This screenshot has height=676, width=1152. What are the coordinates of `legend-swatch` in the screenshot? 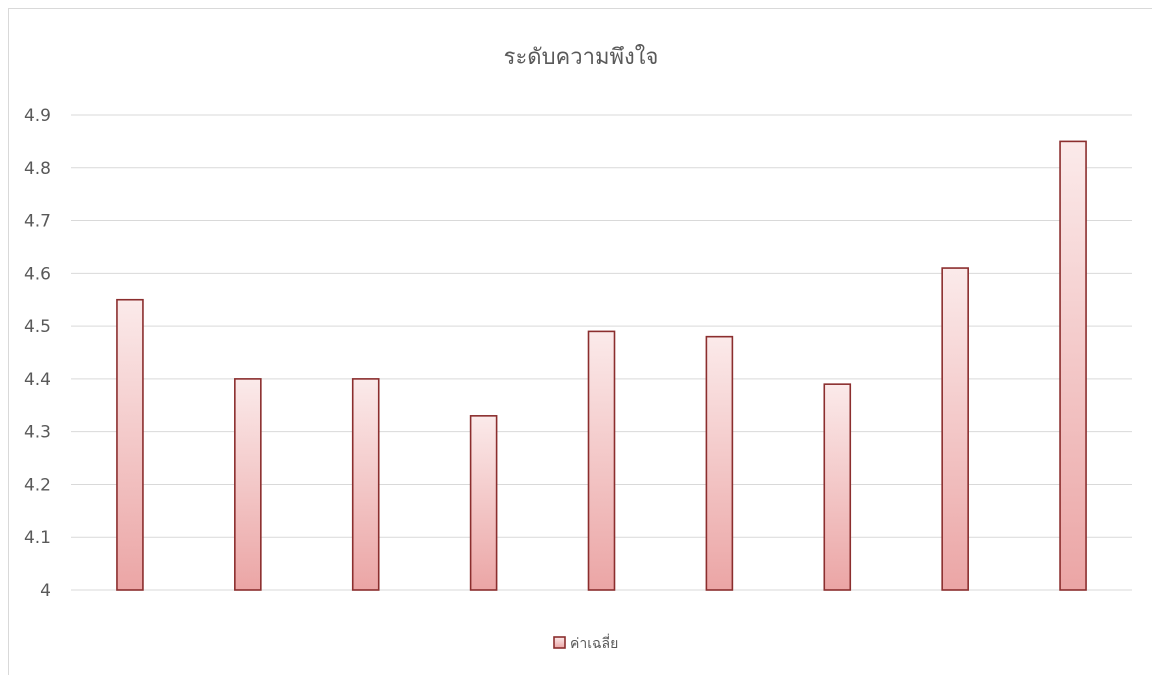 It's located at (559, 642).